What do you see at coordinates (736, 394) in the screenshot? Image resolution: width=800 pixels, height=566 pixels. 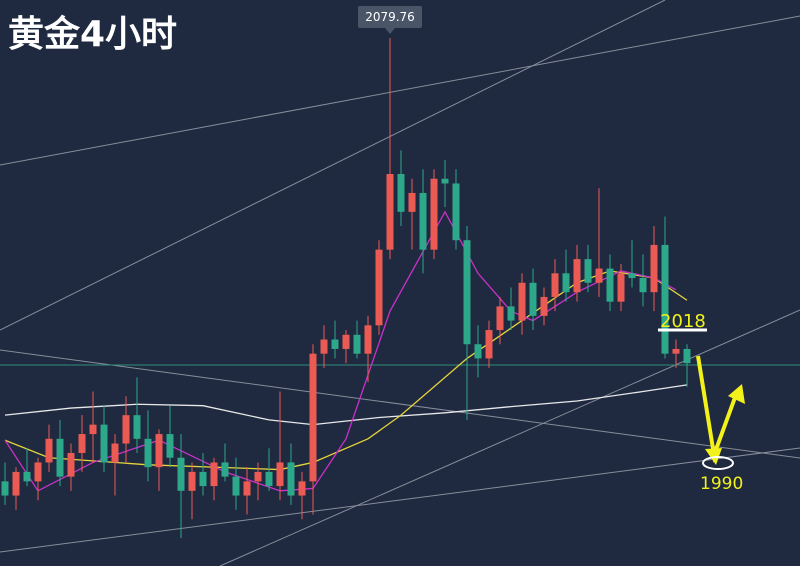 I see `arrow-head` at bounding box center [736, 394].